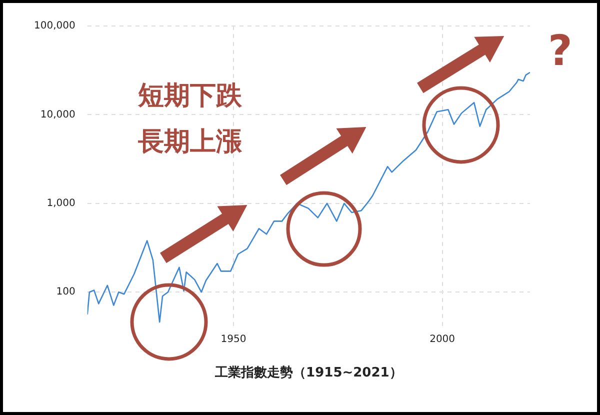  I want to click on y-tick-label: 100,000, so click(55, 26).